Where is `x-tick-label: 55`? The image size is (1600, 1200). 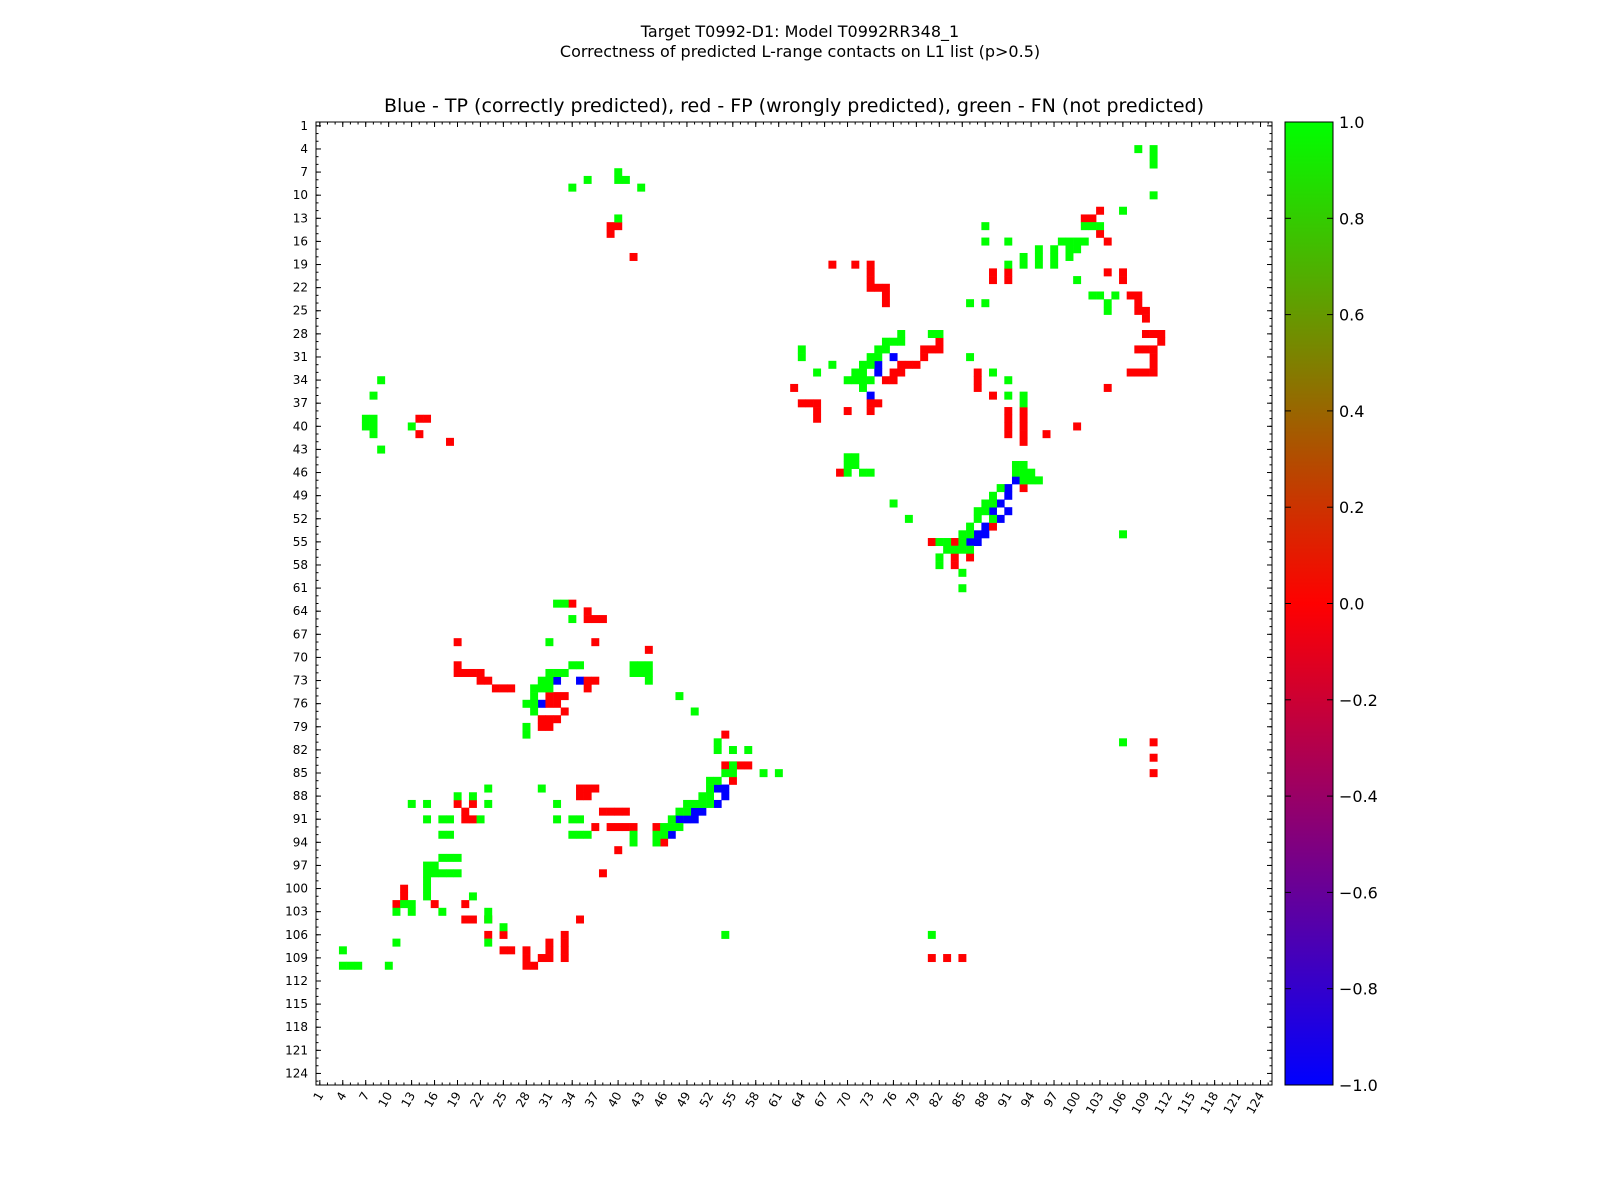
x-tick-label: 55 is located at coordinates (730, 1100).